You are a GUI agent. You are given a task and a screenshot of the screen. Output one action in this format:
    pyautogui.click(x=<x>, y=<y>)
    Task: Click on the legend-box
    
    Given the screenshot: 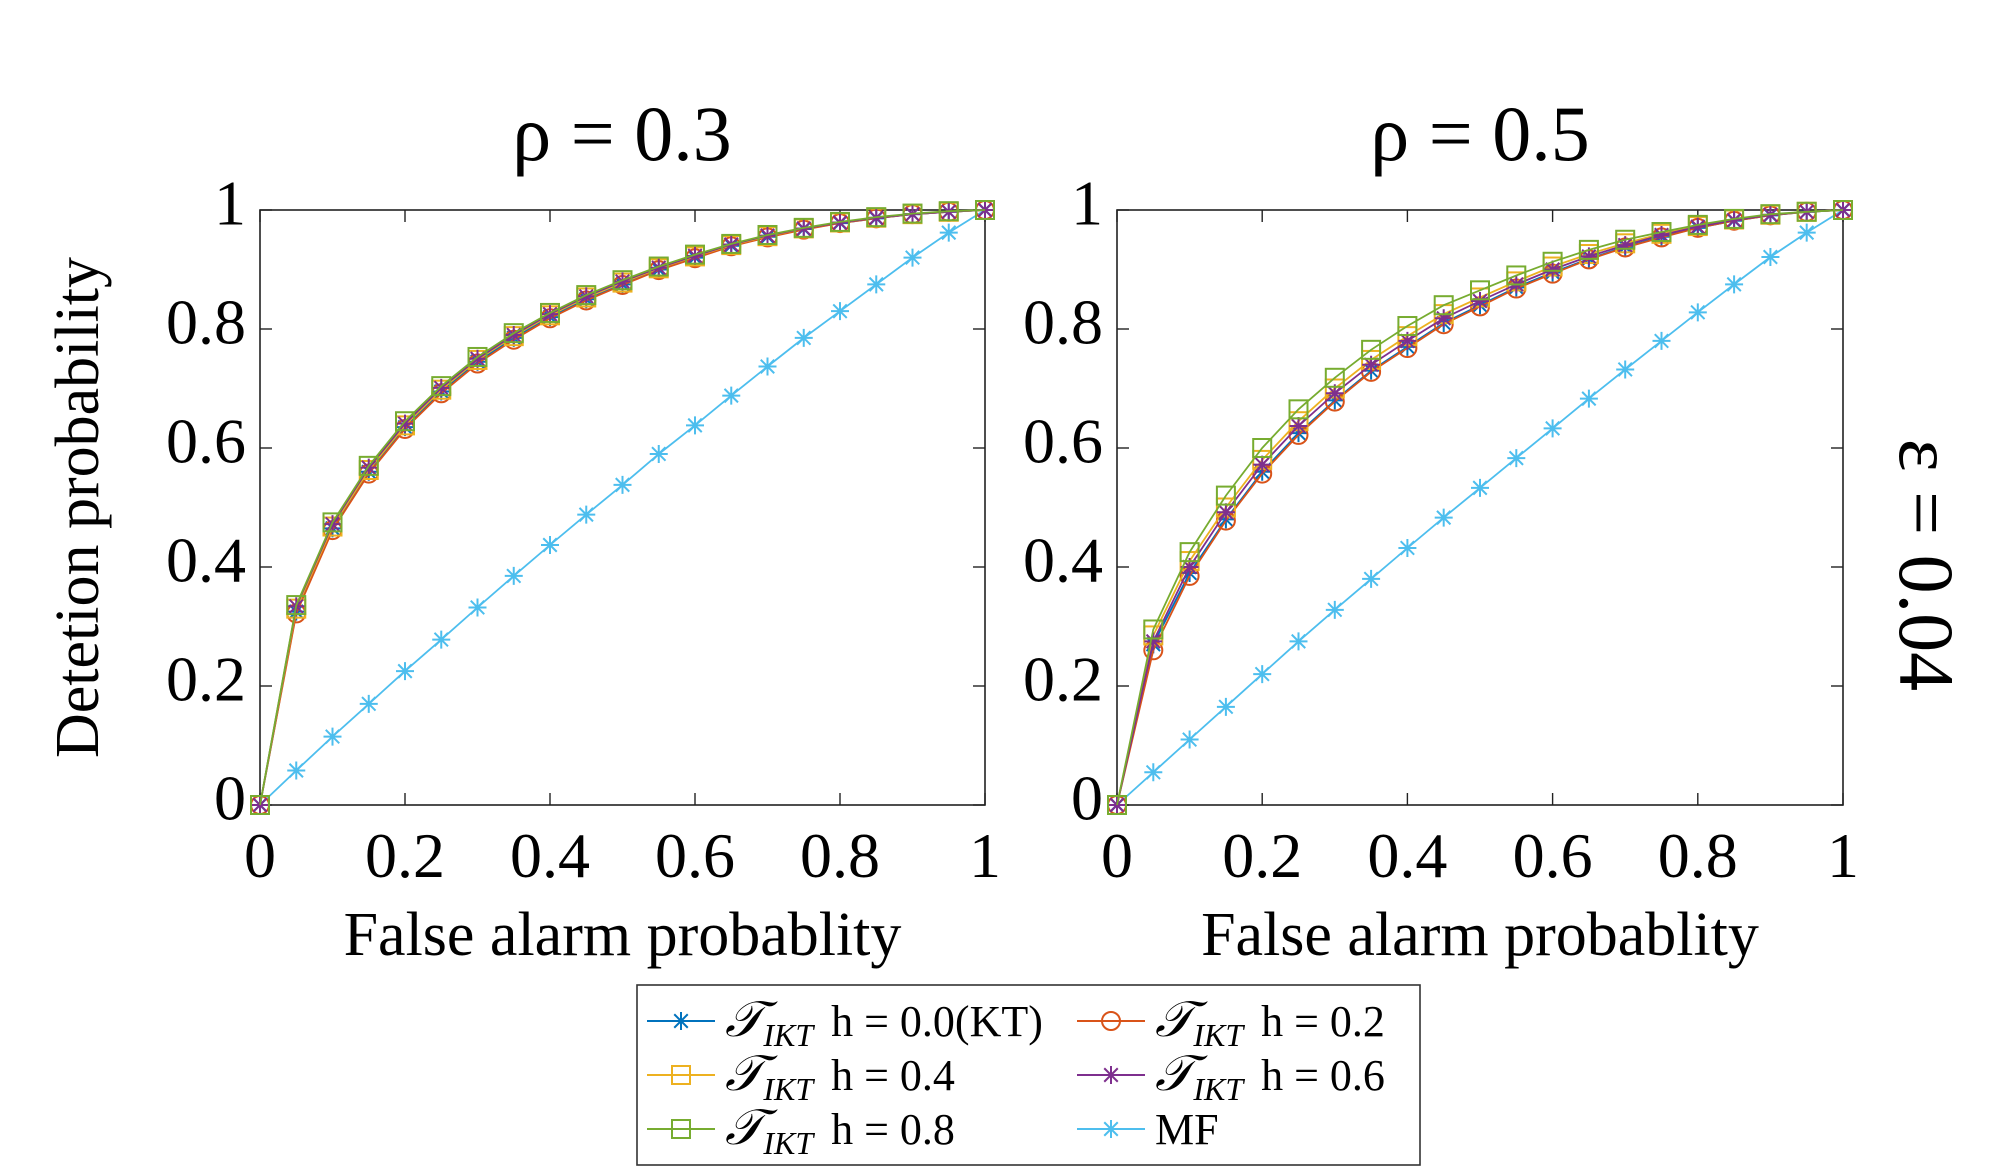 What is the action you would take?
    pyautogui.click(x=1028, y=1075)
    